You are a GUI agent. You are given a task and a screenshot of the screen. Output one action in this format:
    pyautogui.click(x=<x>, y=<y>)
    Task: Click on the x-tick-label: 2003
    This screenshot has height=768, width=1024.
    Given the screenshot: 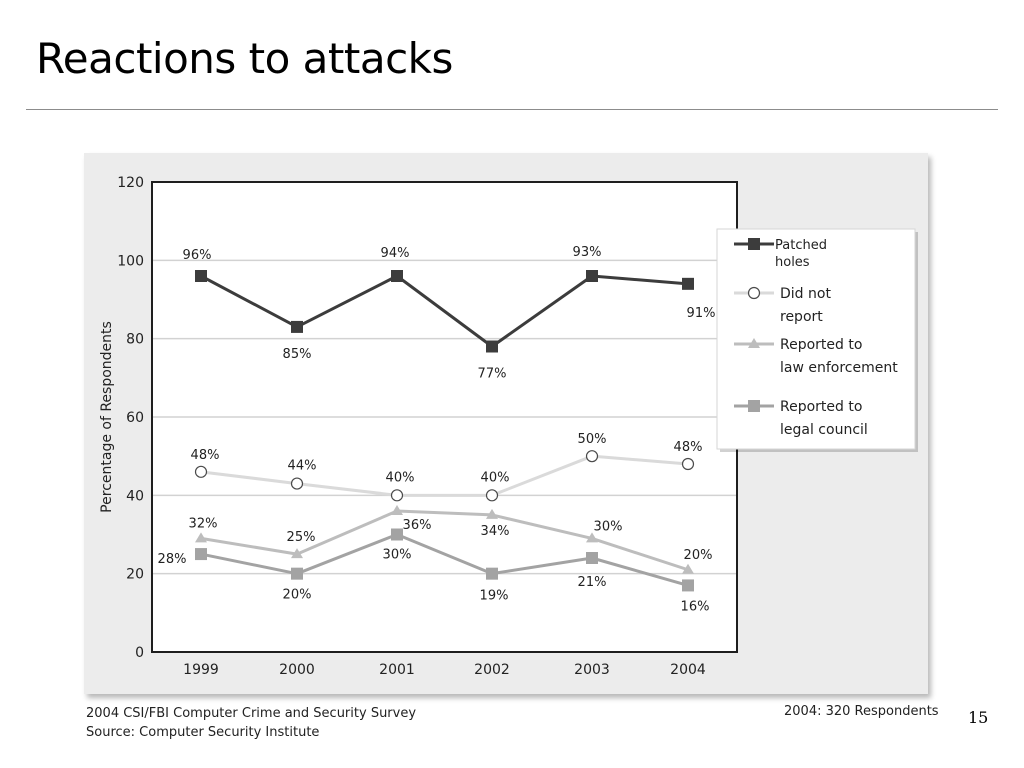 What is the action you would take?
    pyautogui.click(x=592, y=670)
    